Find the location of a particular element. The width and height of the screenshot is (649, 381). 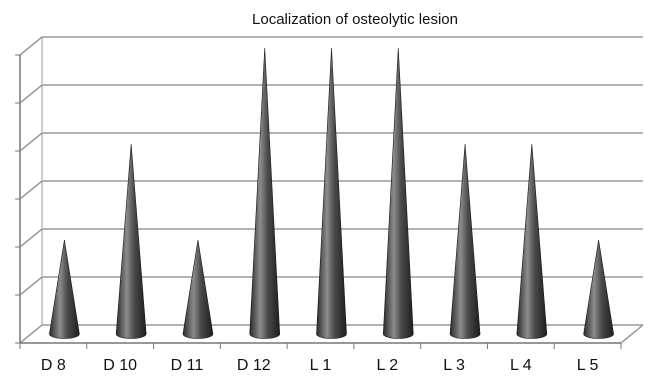

floor-right-edge is located at coordinates (632, 334).